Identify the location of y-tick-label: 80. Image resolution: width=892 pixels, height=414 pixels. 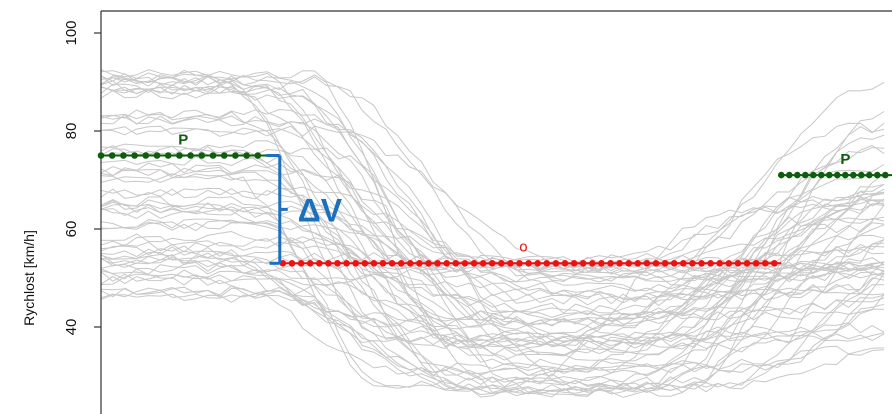
(71, 131).